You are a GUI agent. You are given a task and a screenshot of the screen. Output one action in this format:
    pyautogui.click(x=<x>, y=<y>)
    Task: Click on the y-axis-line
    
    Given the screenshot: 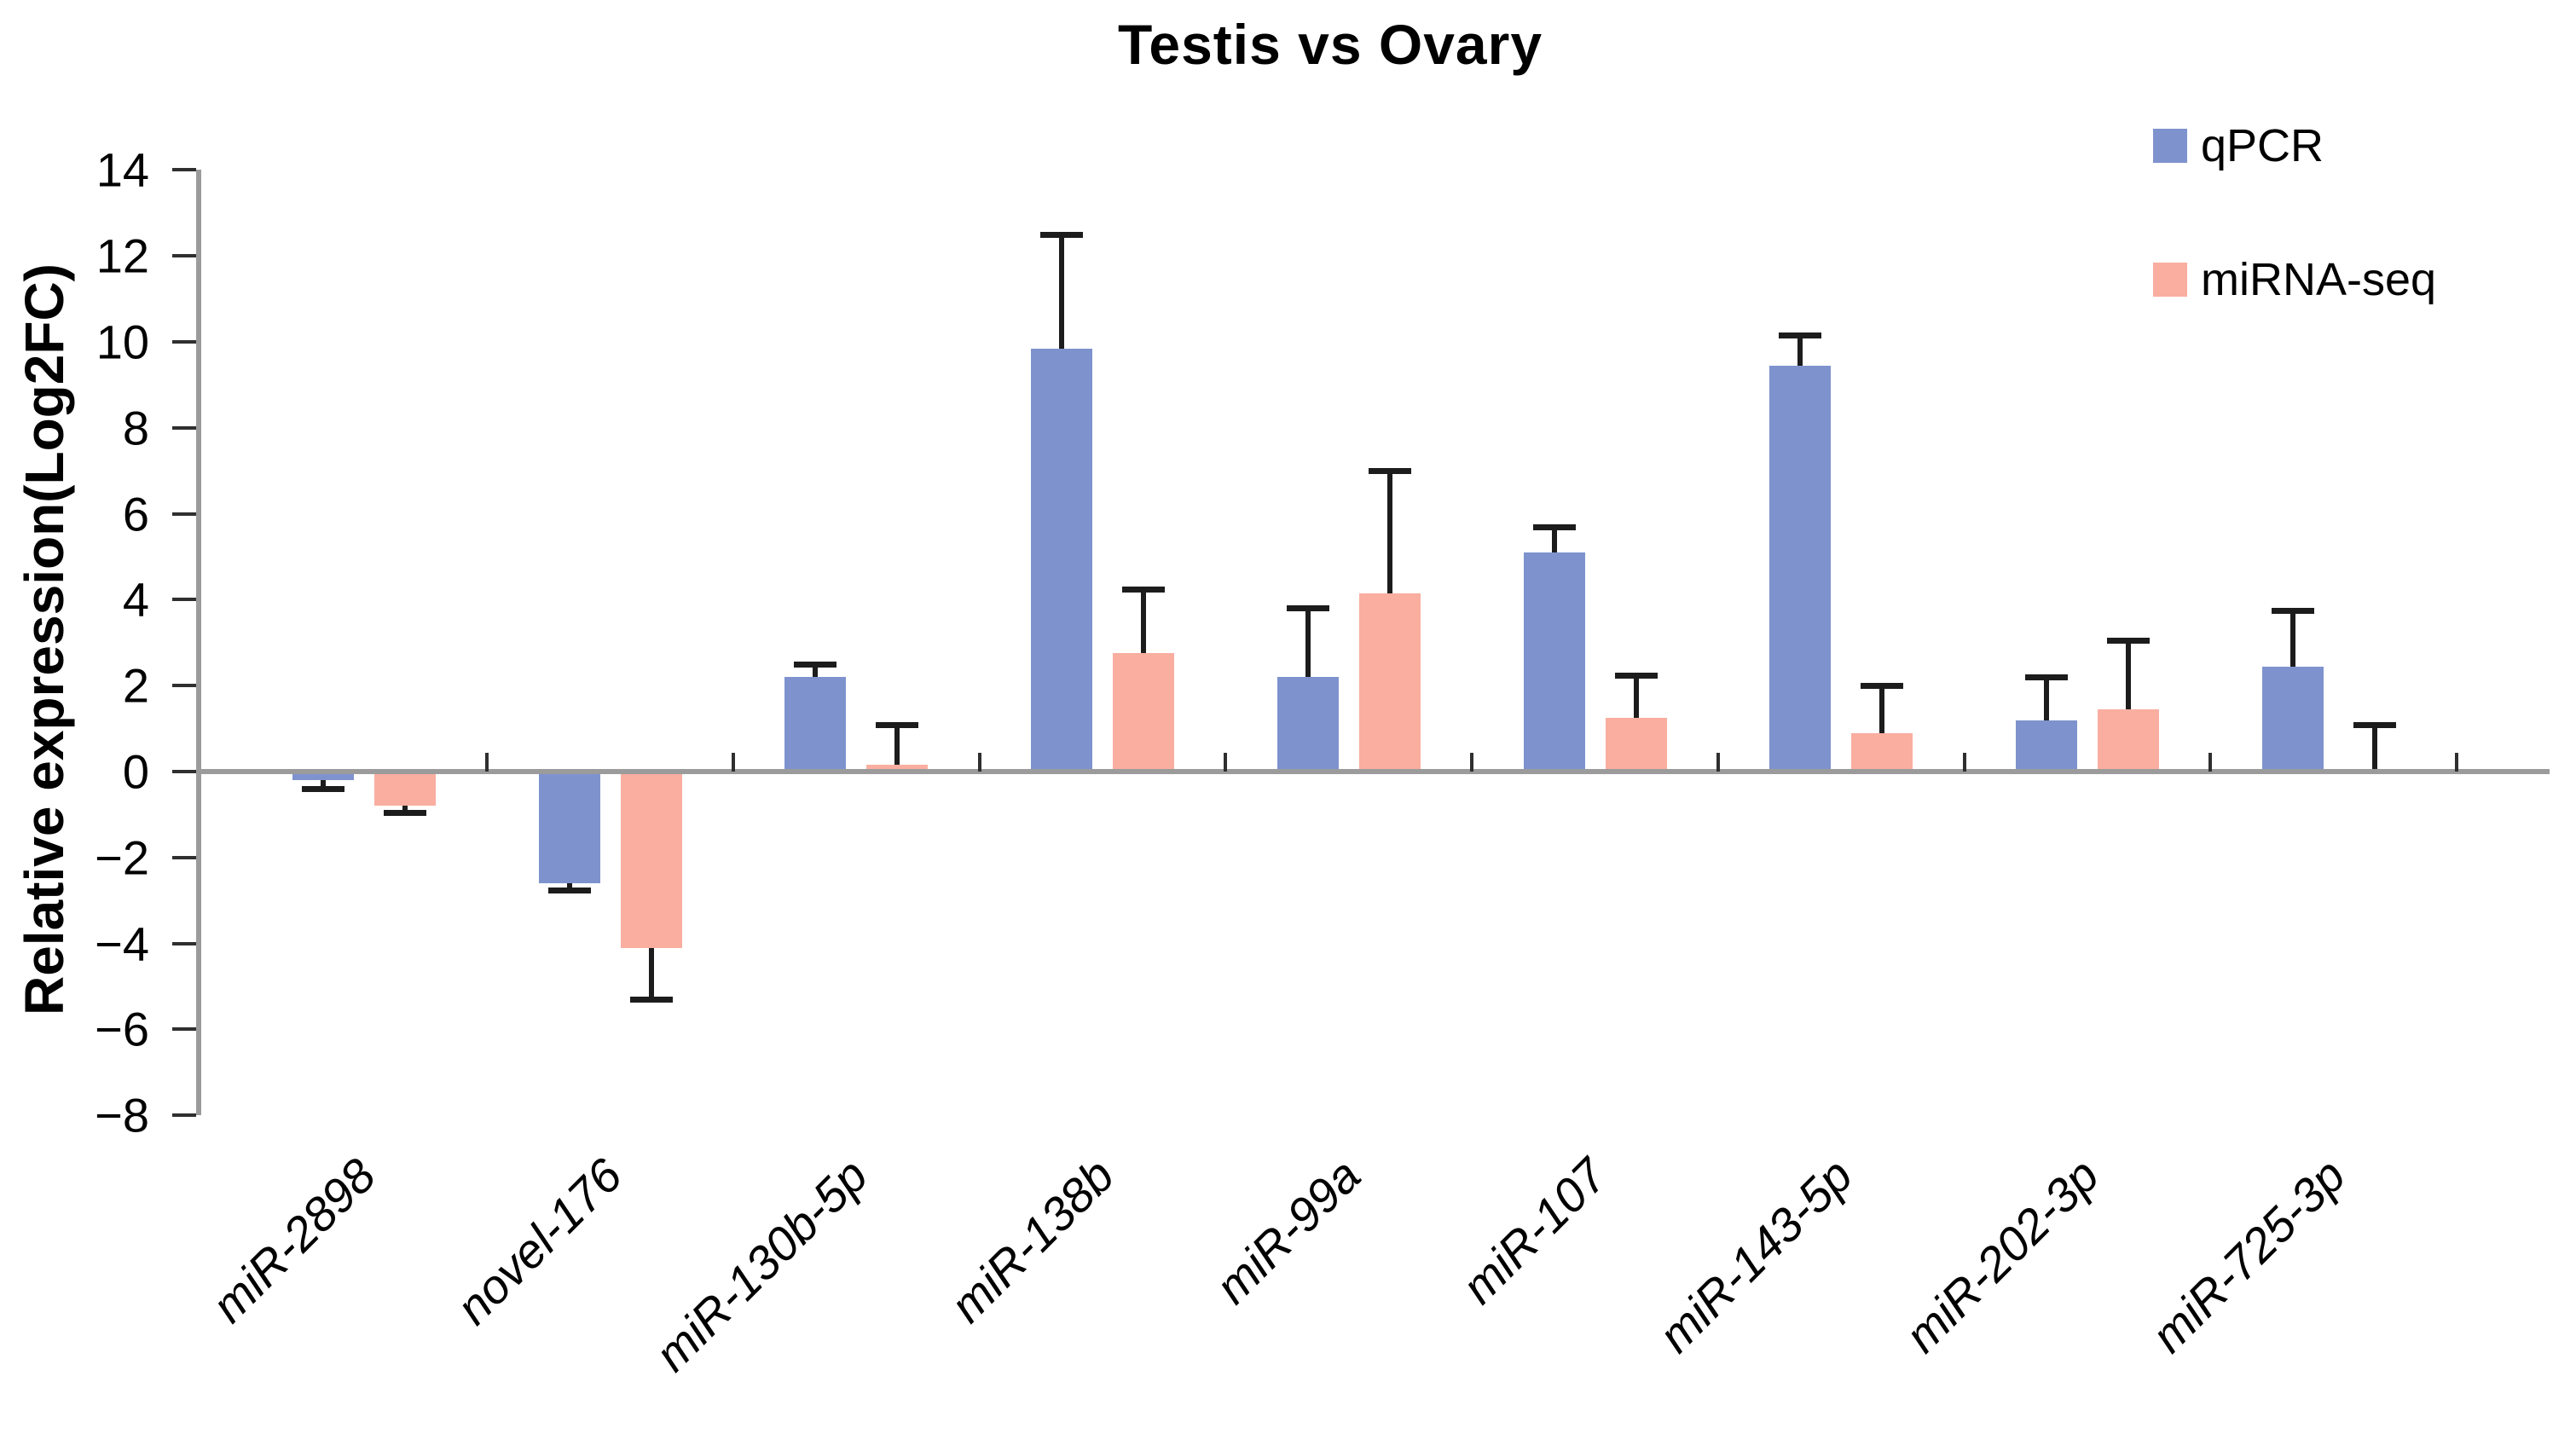 What is the action you would take?
    pyautogui.click(x=198, y=643)
    